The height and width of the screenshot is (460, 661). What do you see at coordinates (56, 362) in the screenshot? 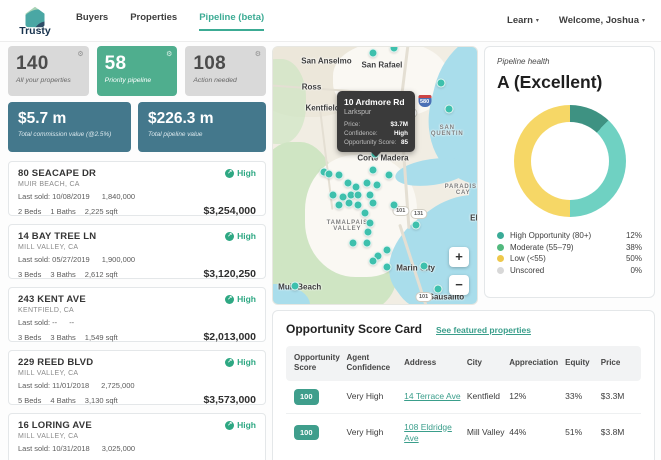
I see `property-address: 229 REED BLVD` at bounding box center [56, 362].